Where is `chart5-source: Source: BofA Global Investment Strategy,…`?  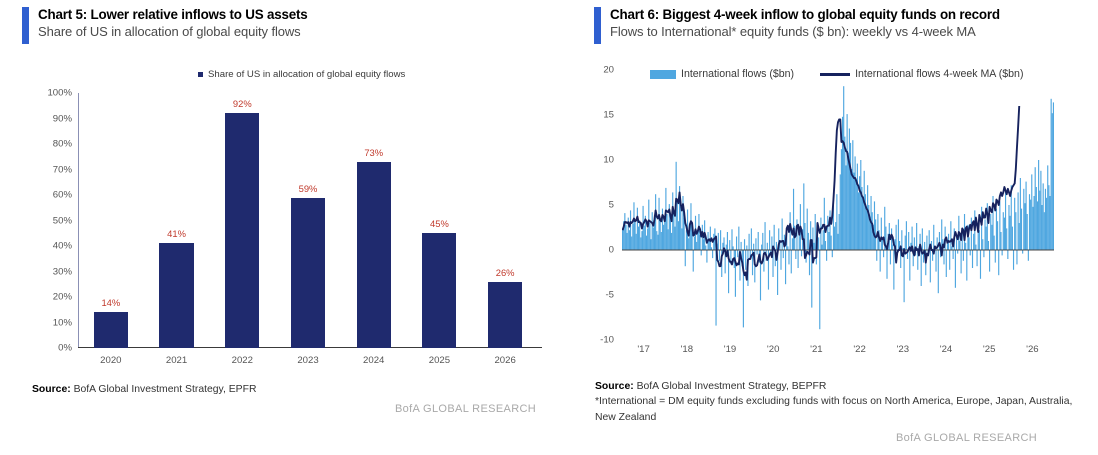 chart5-source: Source: BofA Global Investment Strategy,… is located at coordinates (144, 390).